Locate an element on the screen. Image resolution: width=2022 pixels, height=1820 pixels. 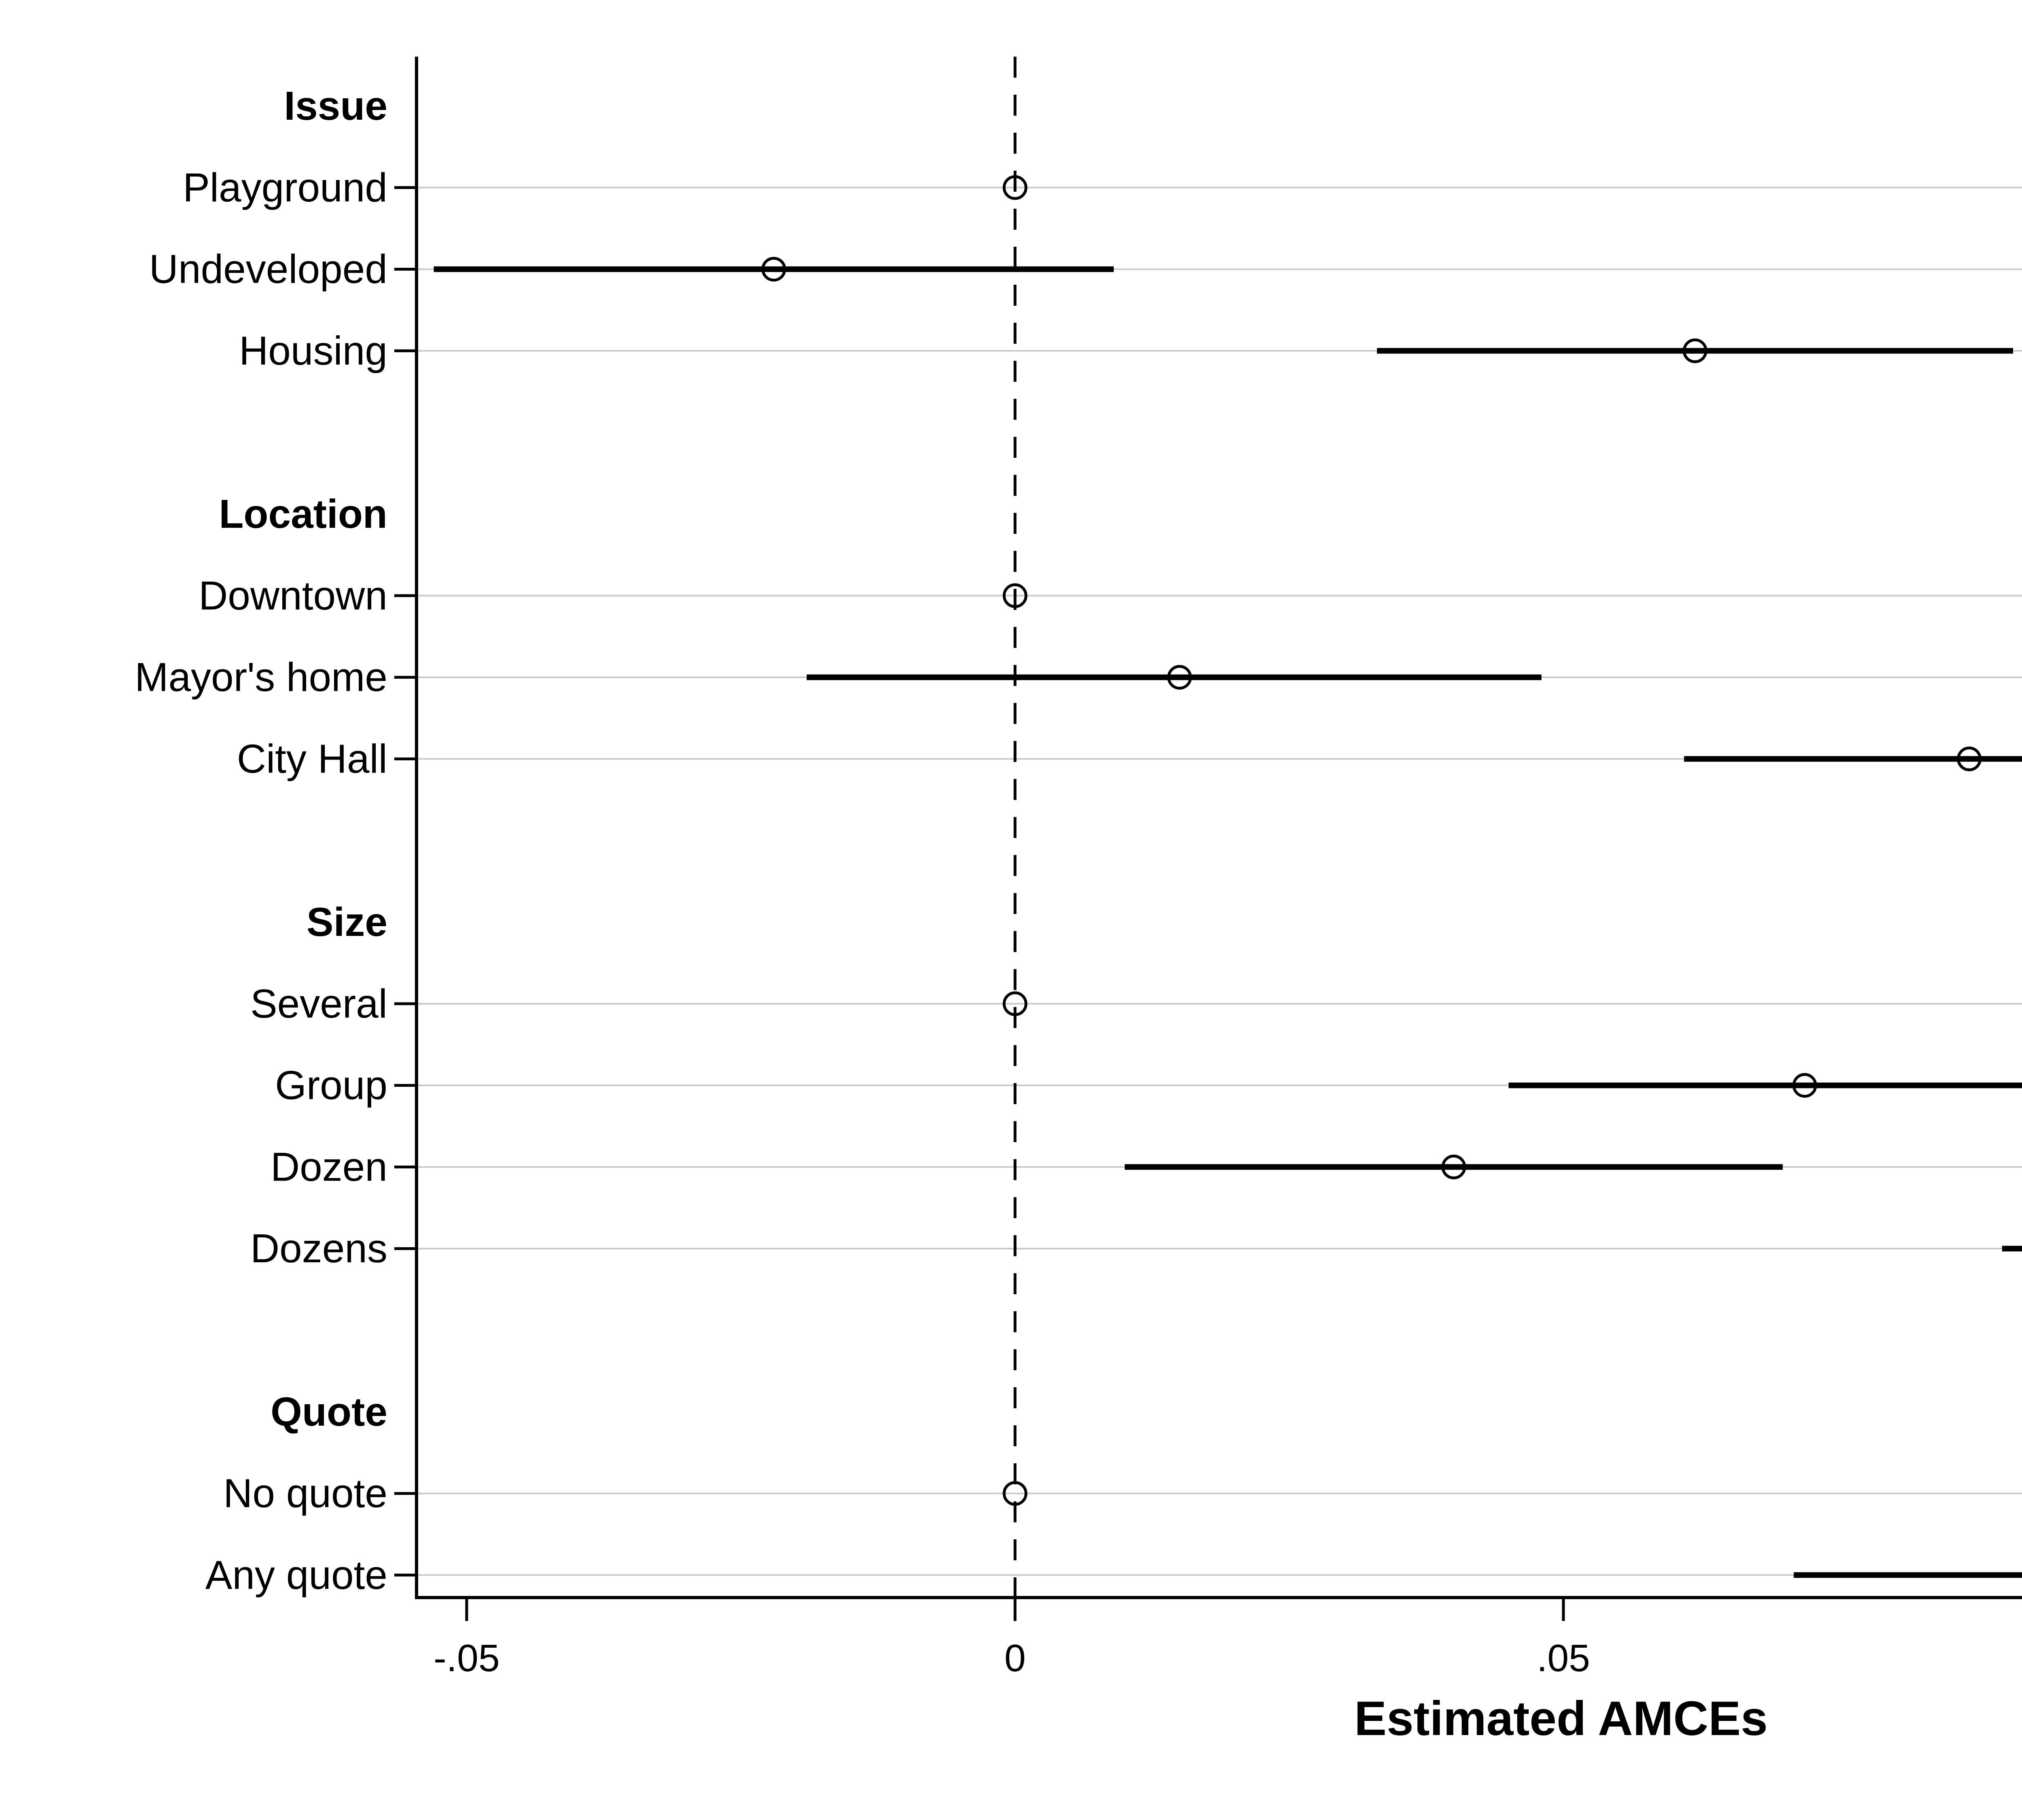
group-header: Location is located at coordinates (303, 514).